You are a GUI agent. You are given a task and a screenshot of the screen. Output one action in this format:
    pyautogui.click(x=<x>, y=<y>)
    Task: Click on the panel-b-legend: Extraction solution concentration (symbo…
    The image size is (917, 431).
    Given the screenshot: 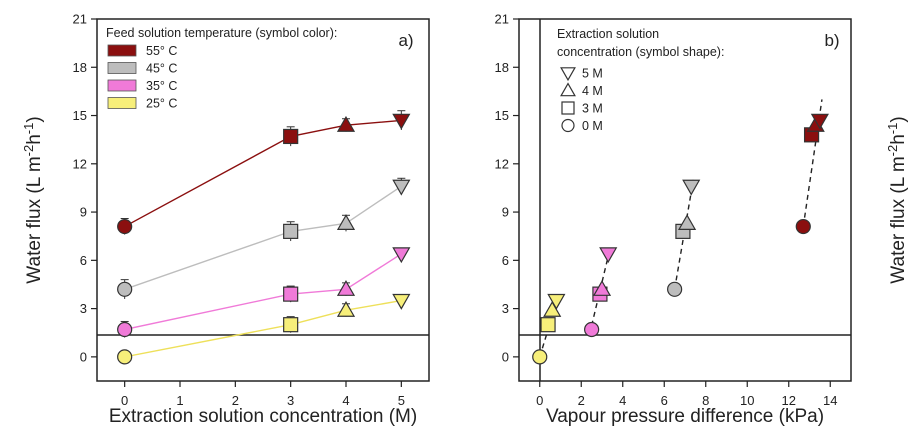 What is the action you would take?
    pyautogui.click(x=640, y=80)
    